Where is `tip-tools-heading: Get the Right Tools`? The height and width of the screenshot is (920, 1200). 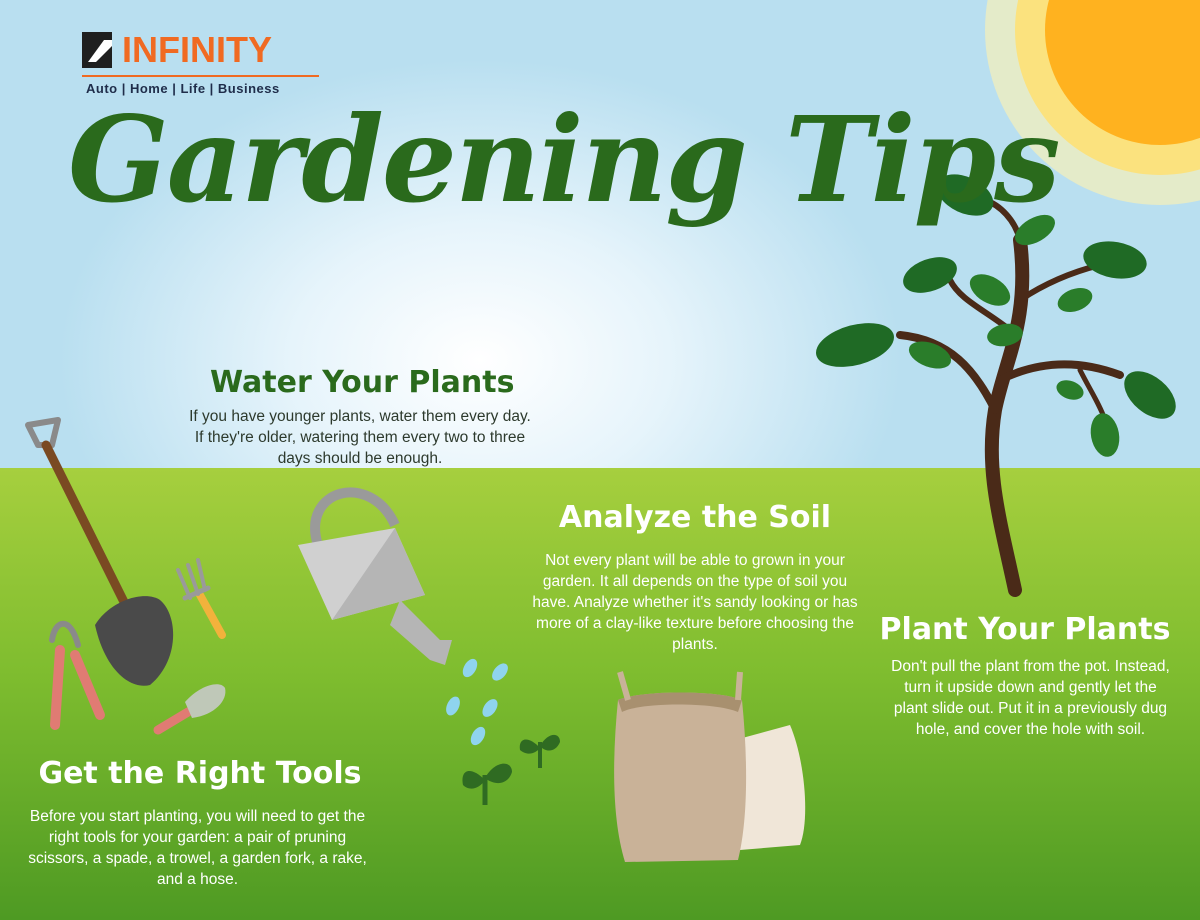 tip-tools-heading: Get the Right Tools is located at coordinates (200, 773).